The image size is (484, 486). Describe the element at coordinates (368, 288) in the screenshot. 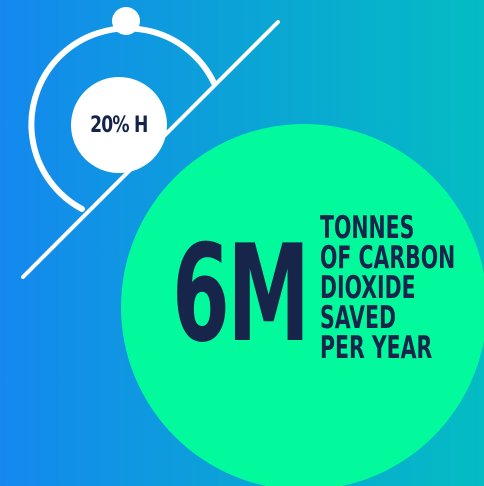

I see `caption-line: DIOXIDE` at that location.